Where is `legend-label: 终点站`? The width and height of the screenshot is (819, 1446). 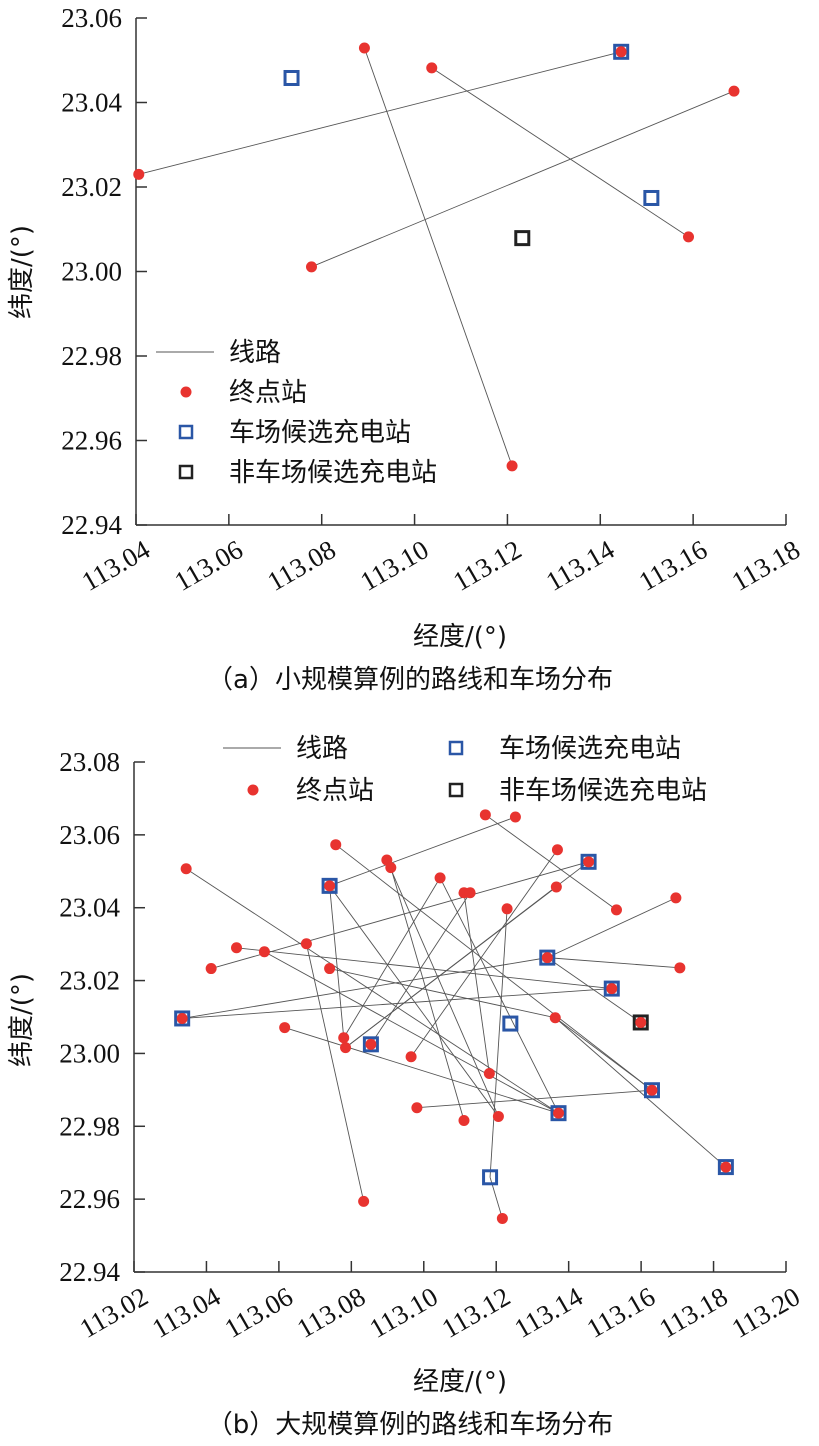 legend-label: 终点站 is located at coordinates (335, 791).